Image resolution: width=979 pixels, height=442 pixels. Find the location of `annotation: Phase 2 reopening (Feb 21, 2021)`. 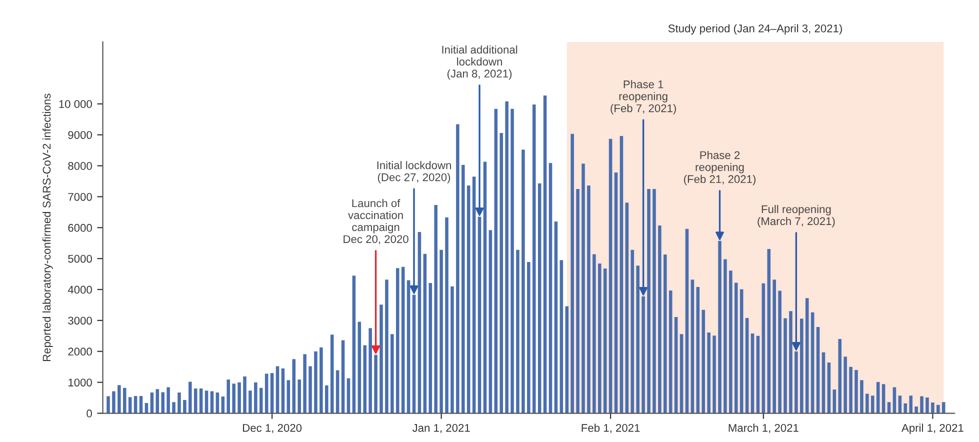

annotation: Phase 2 reopening (Feb 21, 2021) is located at coordinates (720, 168).